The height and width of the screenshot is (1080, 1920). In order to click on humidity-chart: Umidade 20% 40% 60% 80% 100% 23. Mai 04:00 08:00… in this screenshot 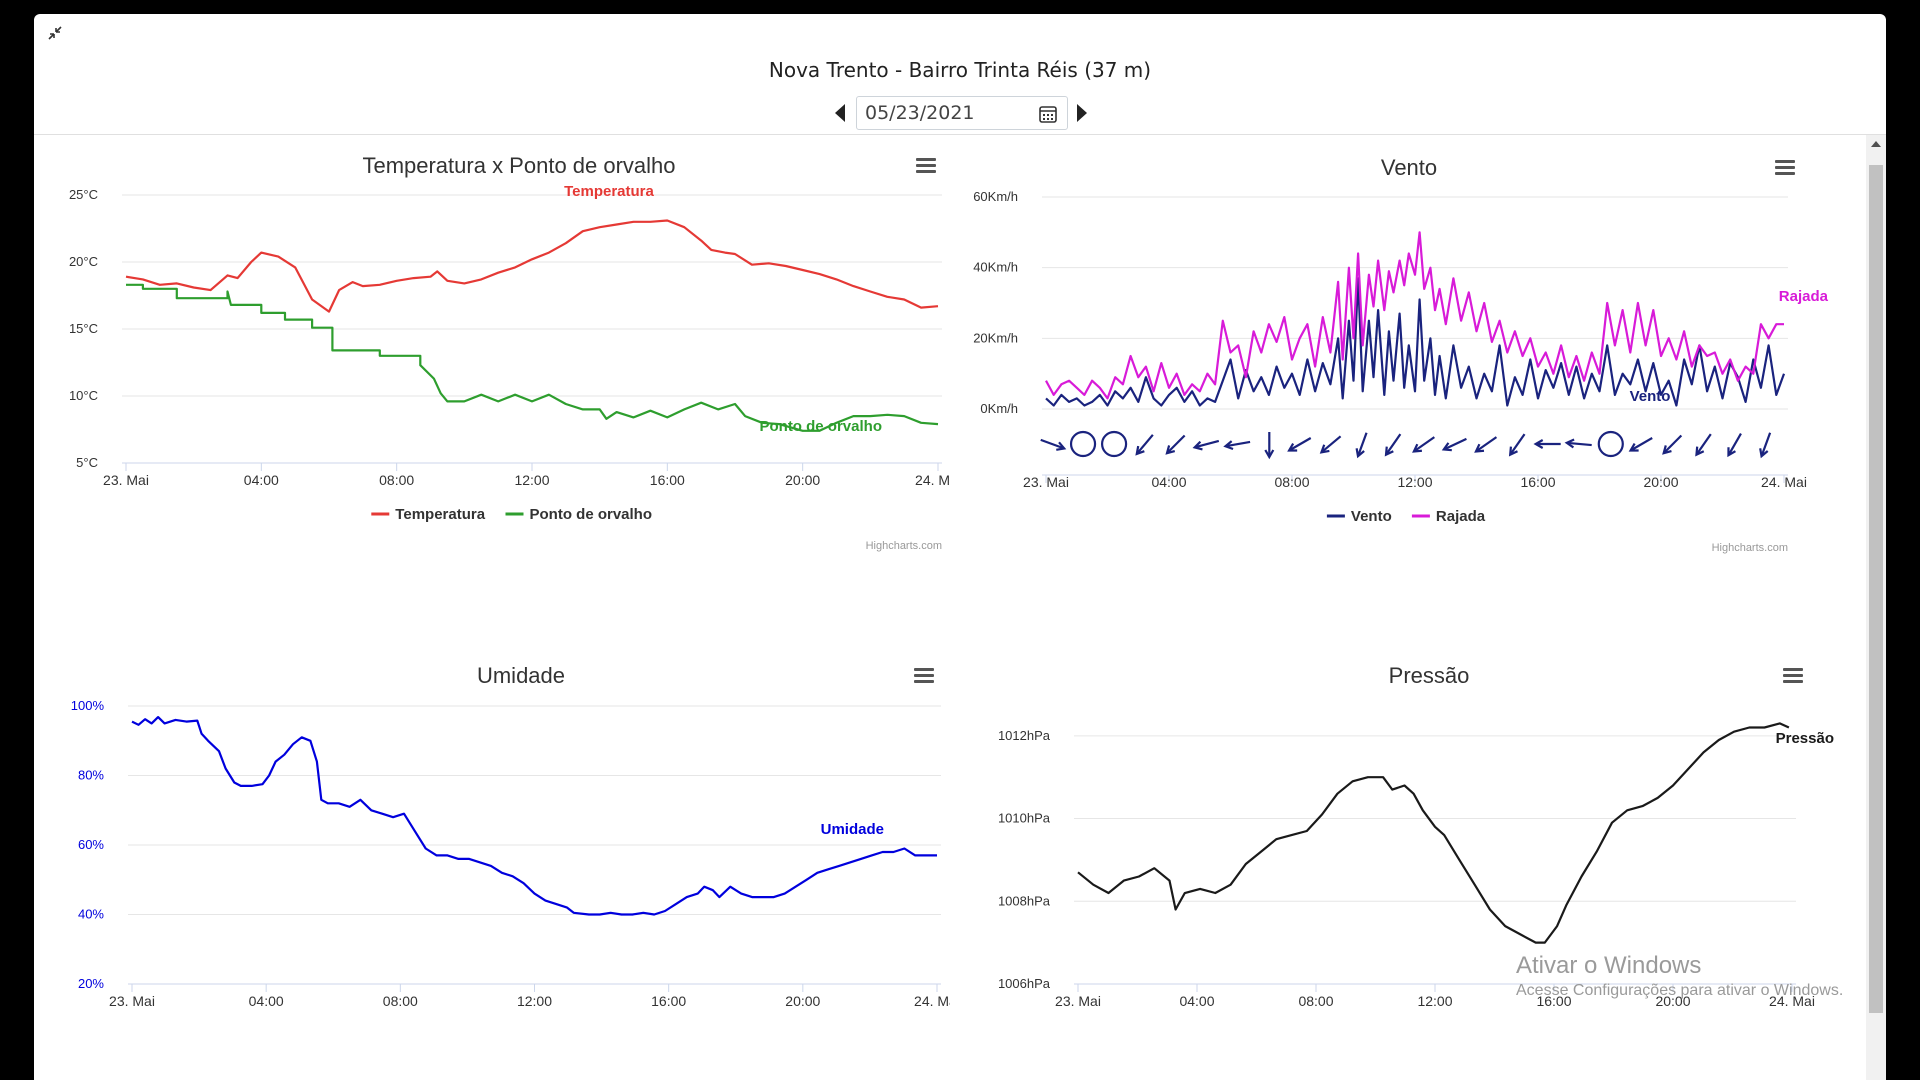, I will do `click(510, 836)`.